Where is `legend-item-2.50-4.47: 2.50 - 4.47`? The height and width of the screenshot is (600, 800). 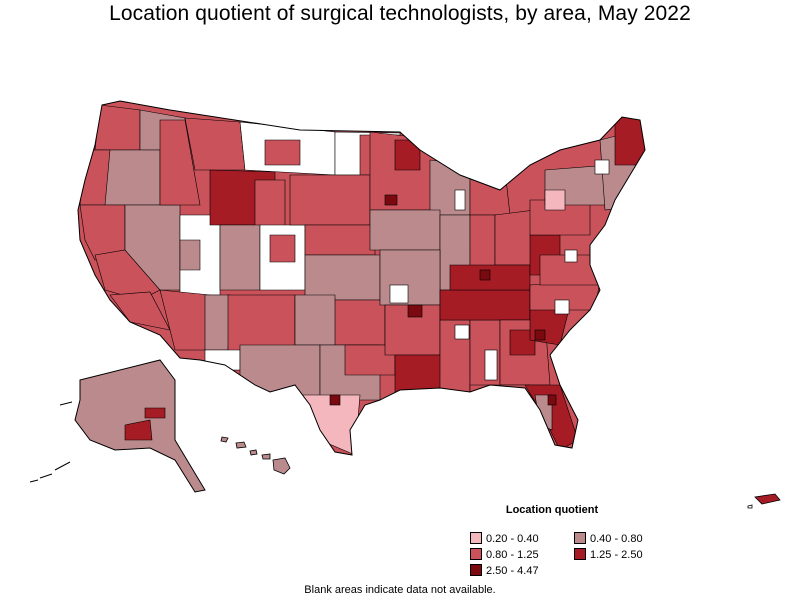 legend-item-2.50-4.47: 2.50 - 4.47 is located at coordinates (504, 570).